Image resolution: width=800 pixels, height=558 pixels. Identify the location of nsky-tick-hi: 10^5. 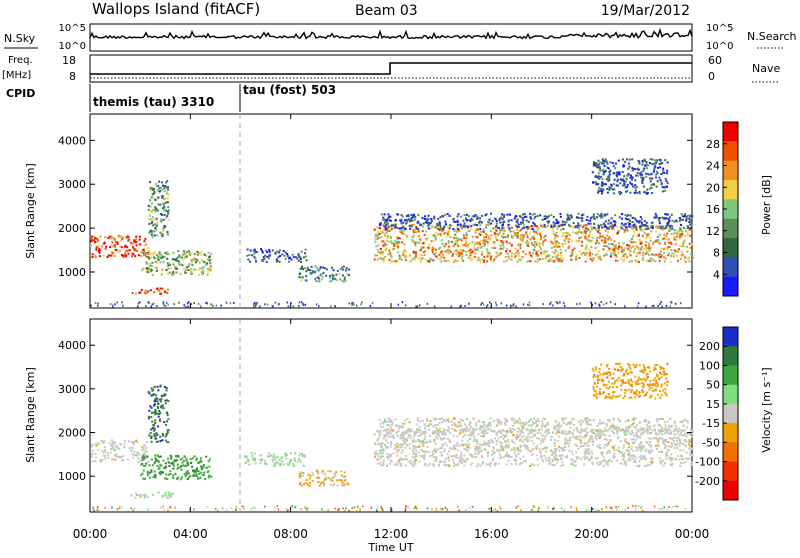
(72, 28).